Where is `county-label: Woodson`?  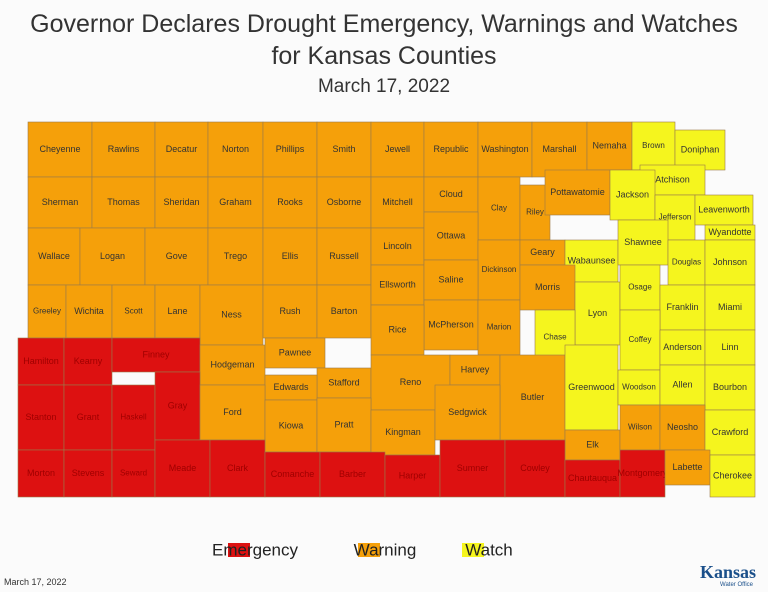
county-label: Woodson is located at coordinates (639, 387).